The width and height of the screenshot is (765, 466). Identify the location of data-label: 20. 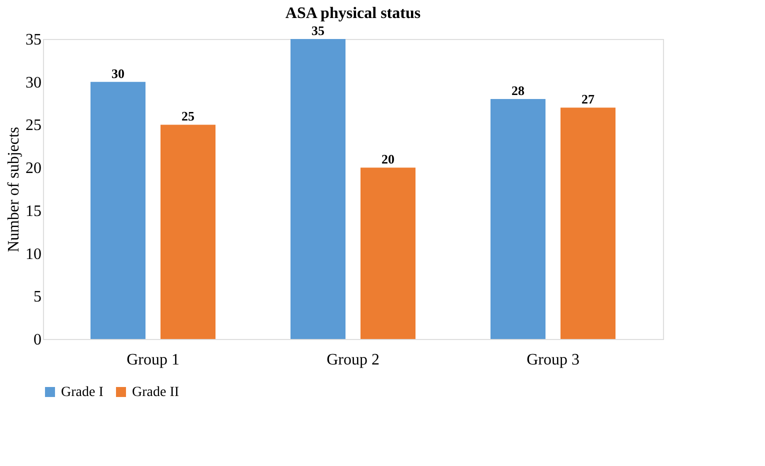
(388, 159).